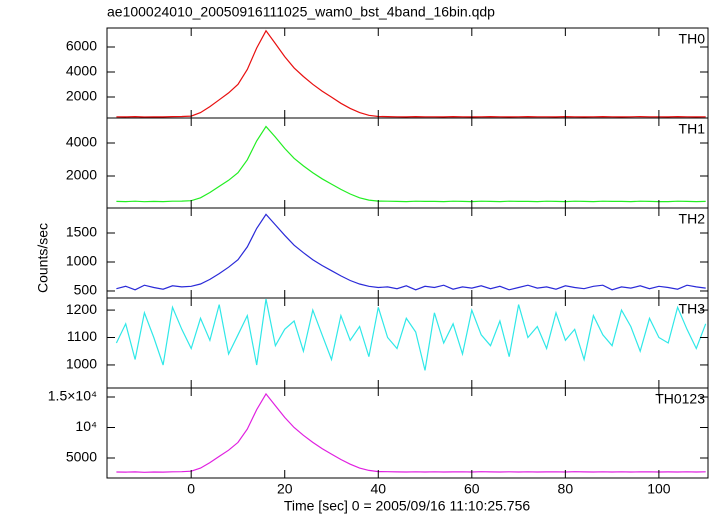 This screenshot has height=516, width=717. Describe the element at coordinates (378, 489) in the screenshot. I see `x-tick-label: 40` at that location.